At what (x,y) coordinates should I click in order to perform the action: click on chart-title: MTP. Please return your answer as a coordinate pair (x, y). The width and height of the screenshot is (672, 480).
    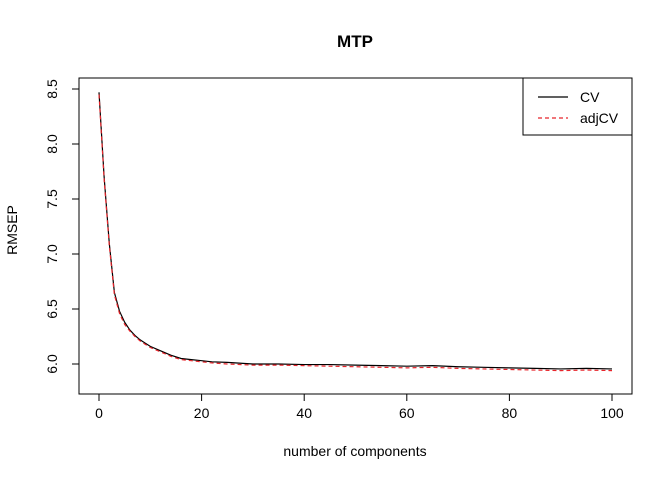
    Looking at the image, I should click on (355, 41).